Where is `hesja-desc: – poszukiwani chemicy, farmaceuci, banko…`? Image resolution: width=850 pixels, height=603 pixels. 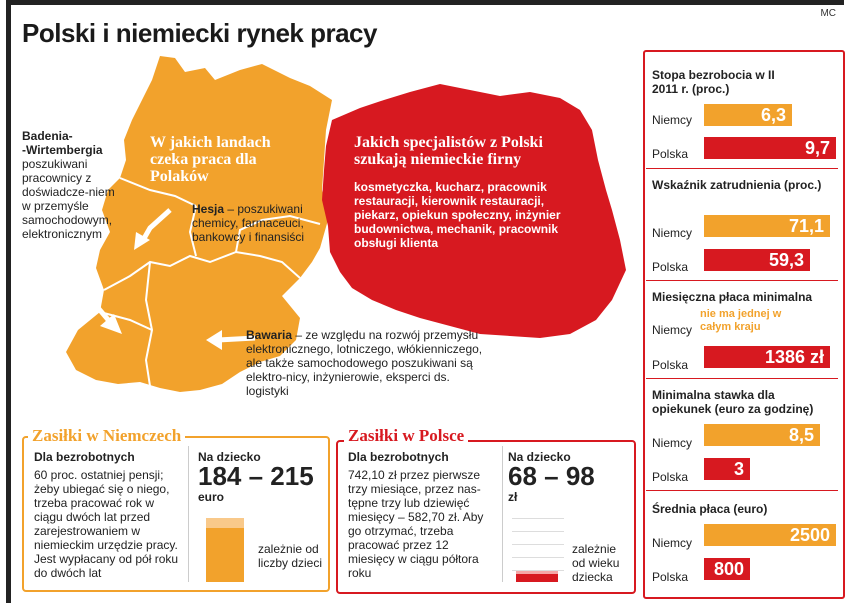 hesja-desc: – poszukiwani chemicy, farmaceuci, banko… is located at coordinates (248, 223).